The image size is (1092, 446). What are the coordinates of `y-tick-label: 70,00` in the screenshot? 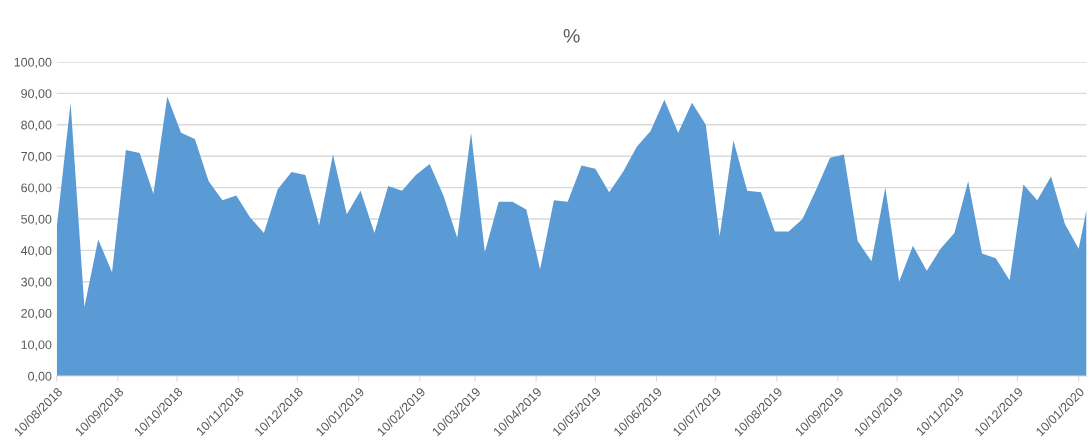 It's located at (36, 157).